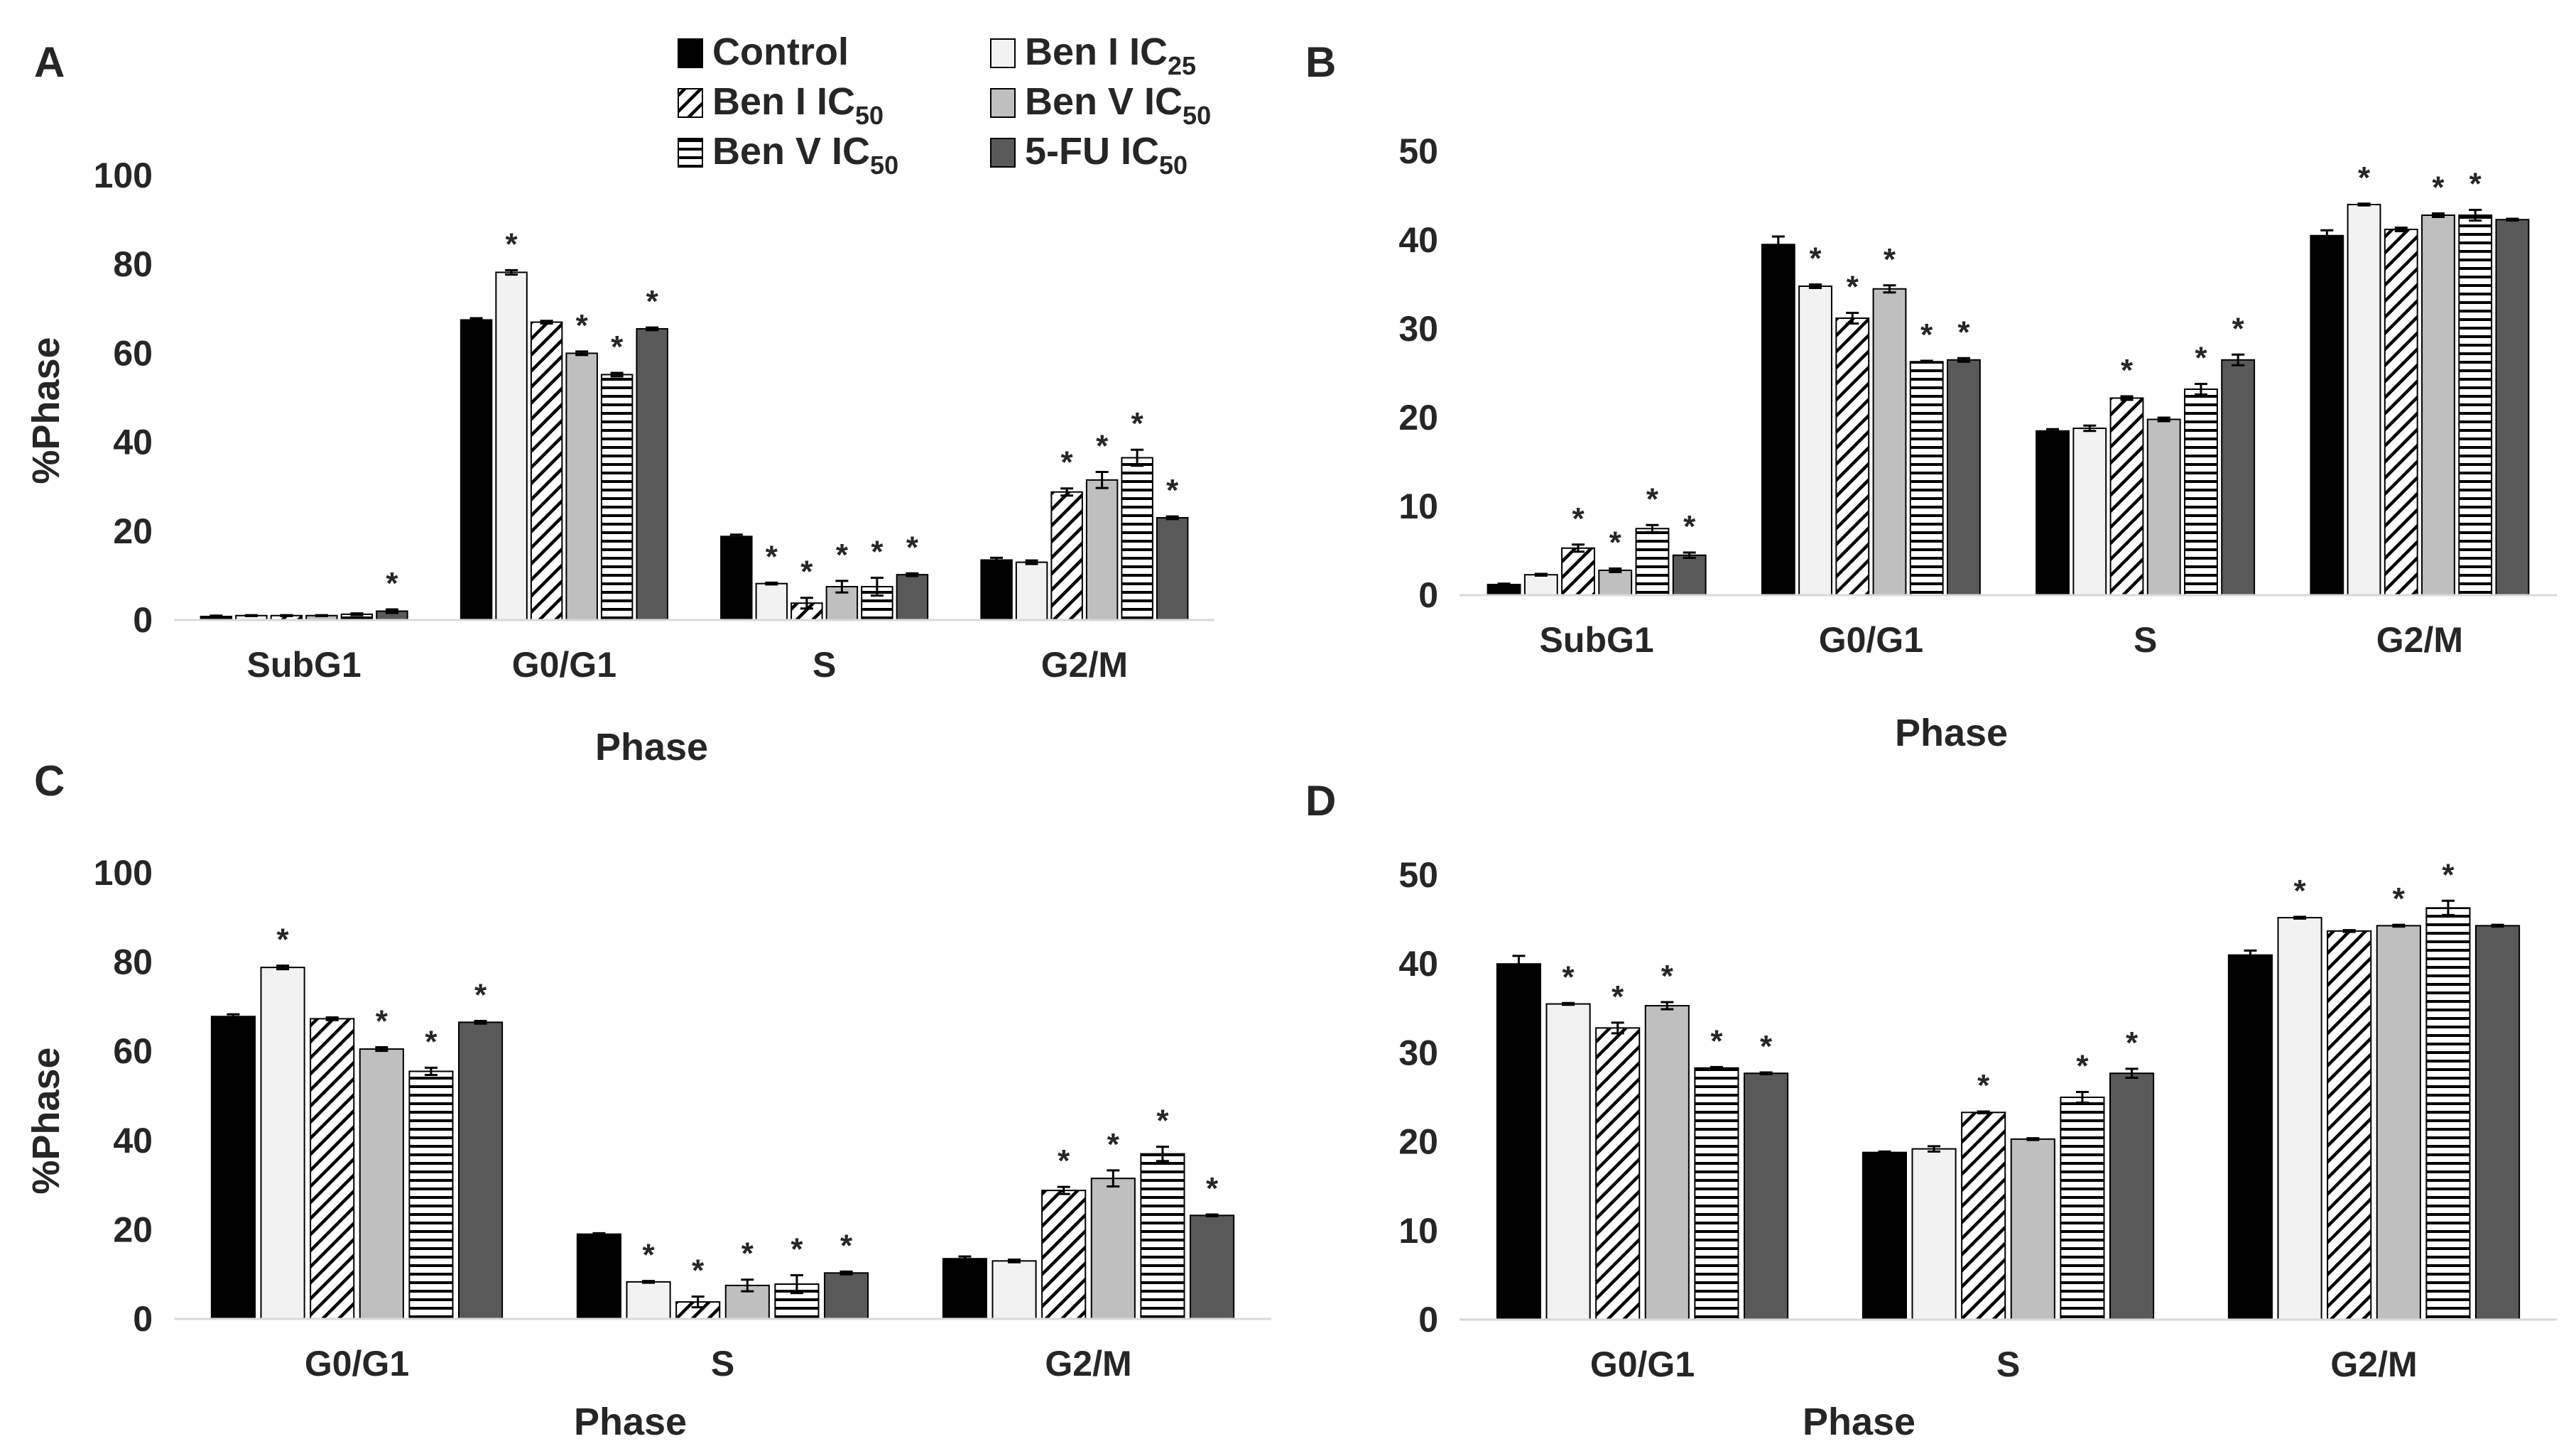 The width and height of the screenshot is (2576, 1451). What do you see at coordinates (124, 873) in the screenshot?
I see `y-tick-label: 100` at bounding box center [124, 873].